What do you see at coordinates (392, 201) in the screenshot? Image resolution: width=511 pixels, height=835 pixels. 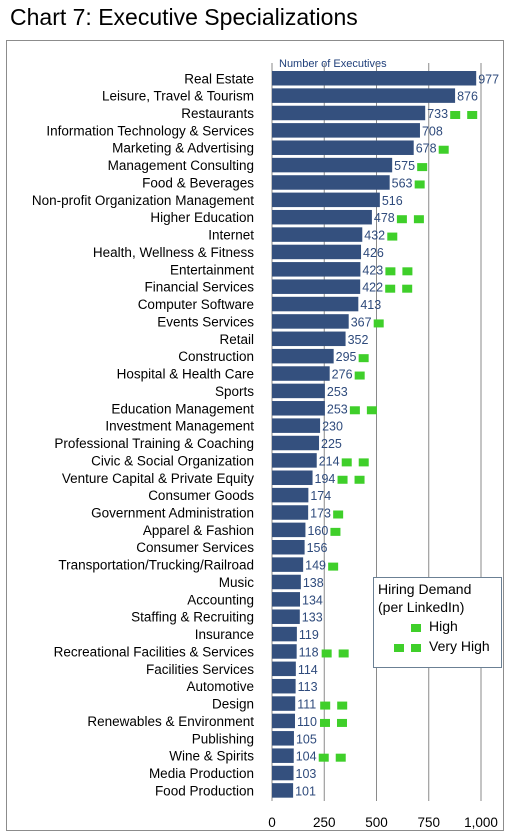 I see `value-label: 516` at bounding box center [392, 201].